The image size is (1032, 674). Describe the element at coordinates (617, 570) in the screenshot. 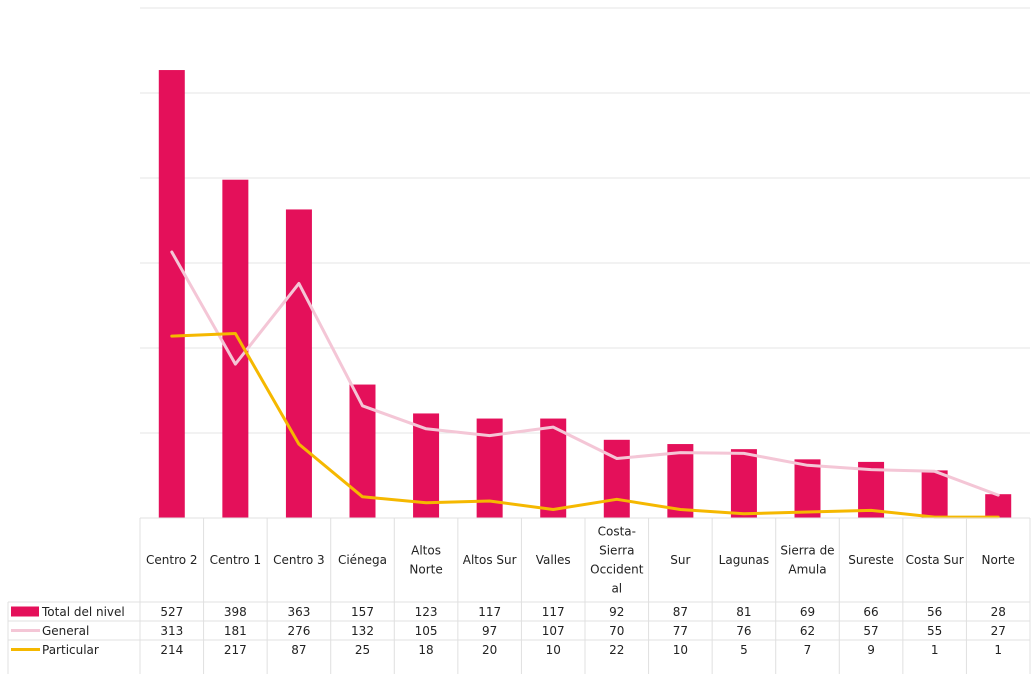

I see `category-label-line: Occident` at that location.